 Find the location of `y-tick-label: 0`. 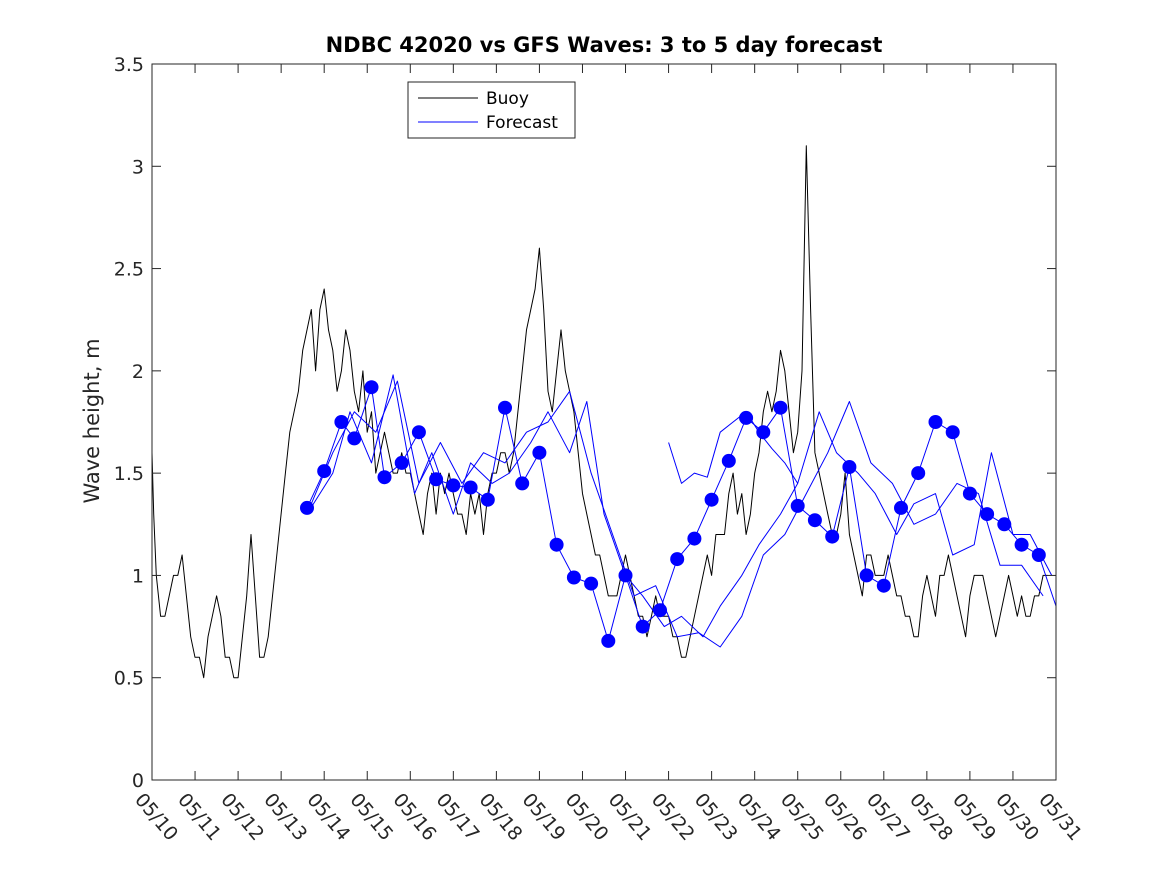

y-tick-label: 0 is located at coordinates (138, 781).